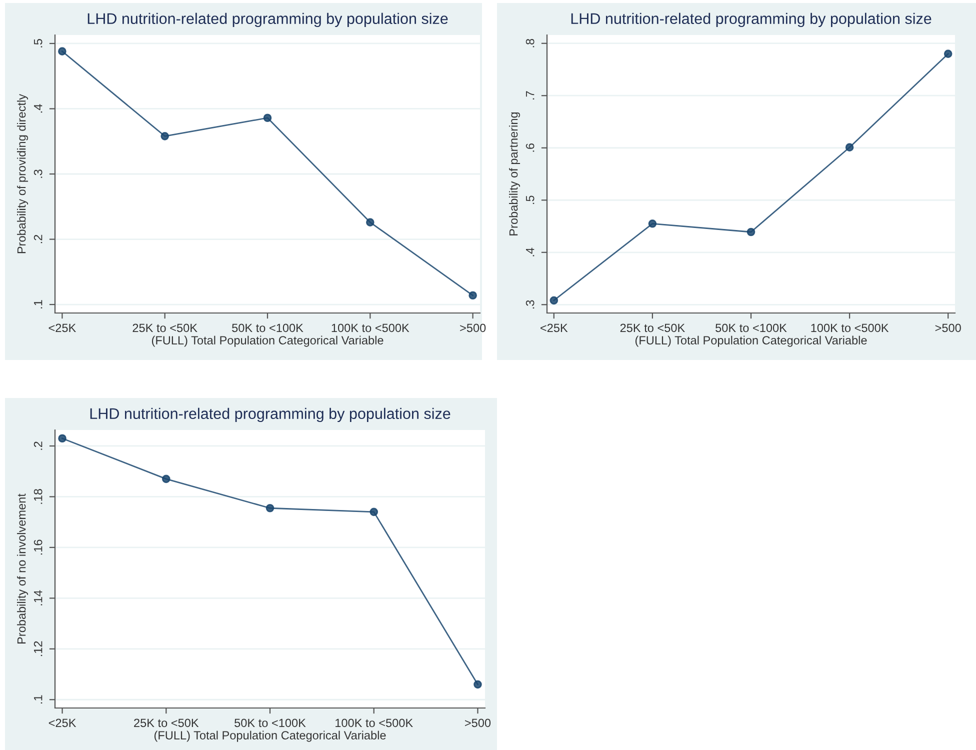 The width and height of the screenshot is (976, 750). What do you see at coordinates (22, 174) in the screenshot?
I see `y-axis-title: Probability of providing directly` at bounding box center [22, 174].